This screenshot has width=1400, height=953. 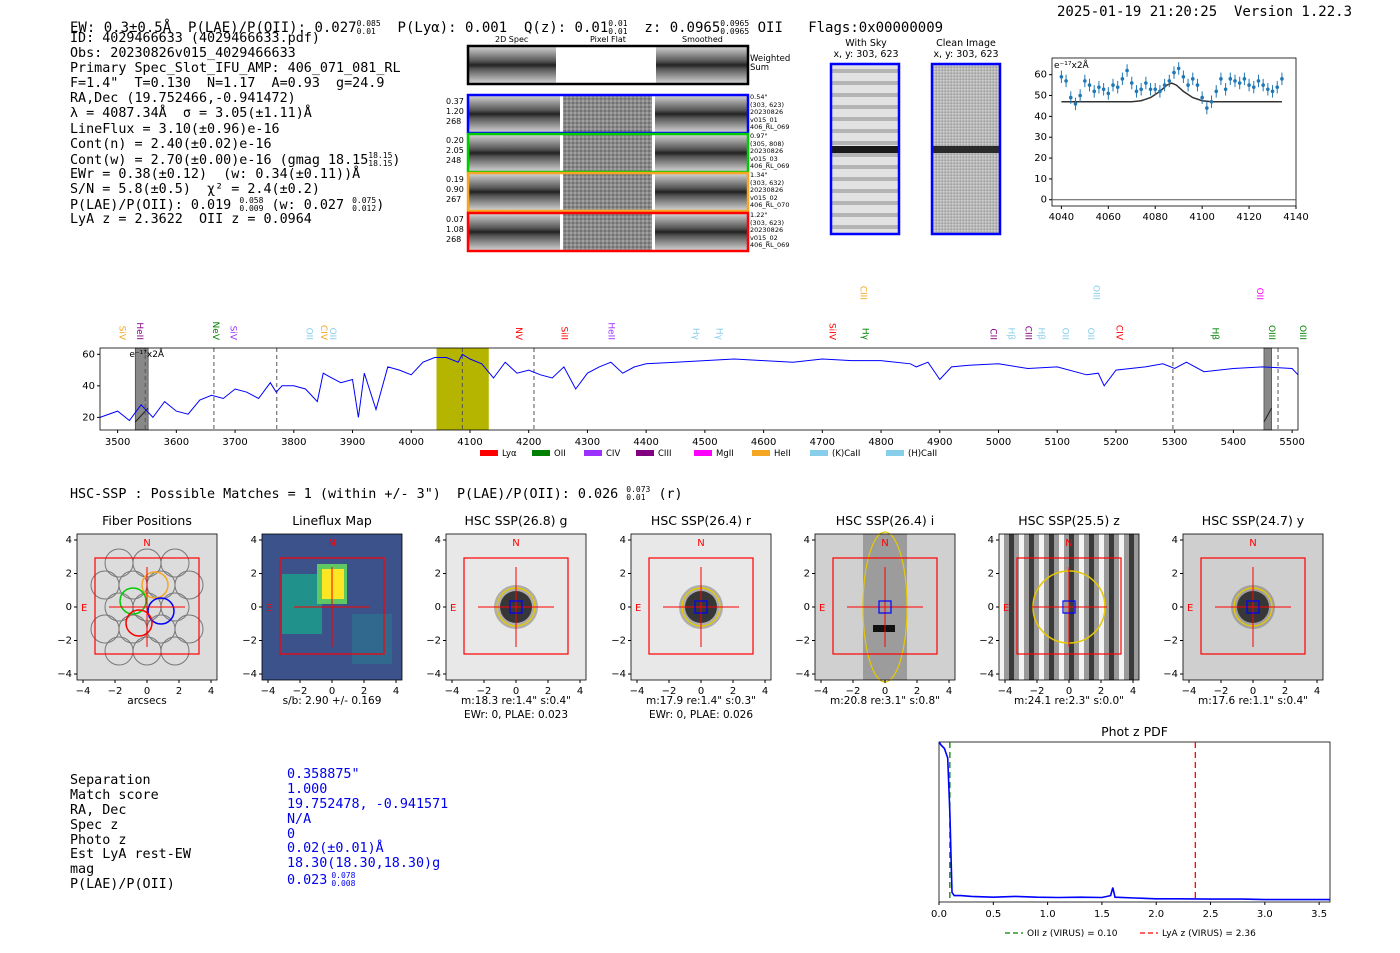 What do you see at coordinates (1319, 914) in the screenshot?
I see `pdf-xtick-label: 3.5` at bounding box center [1319, 914].